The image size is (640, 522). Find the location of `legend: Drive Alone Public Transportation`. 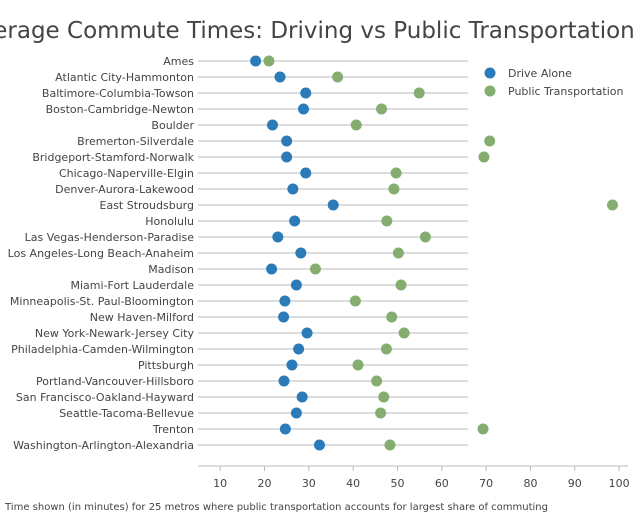

legend: Drive Alone Public Transportation is located at coordinates (554, 82).